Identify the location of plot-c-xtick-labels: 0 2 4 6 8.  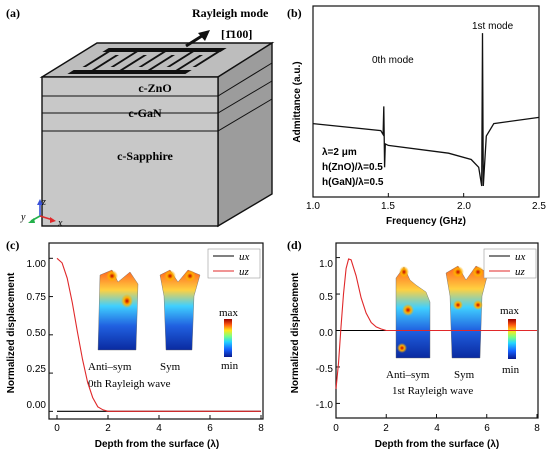
(159, 428).